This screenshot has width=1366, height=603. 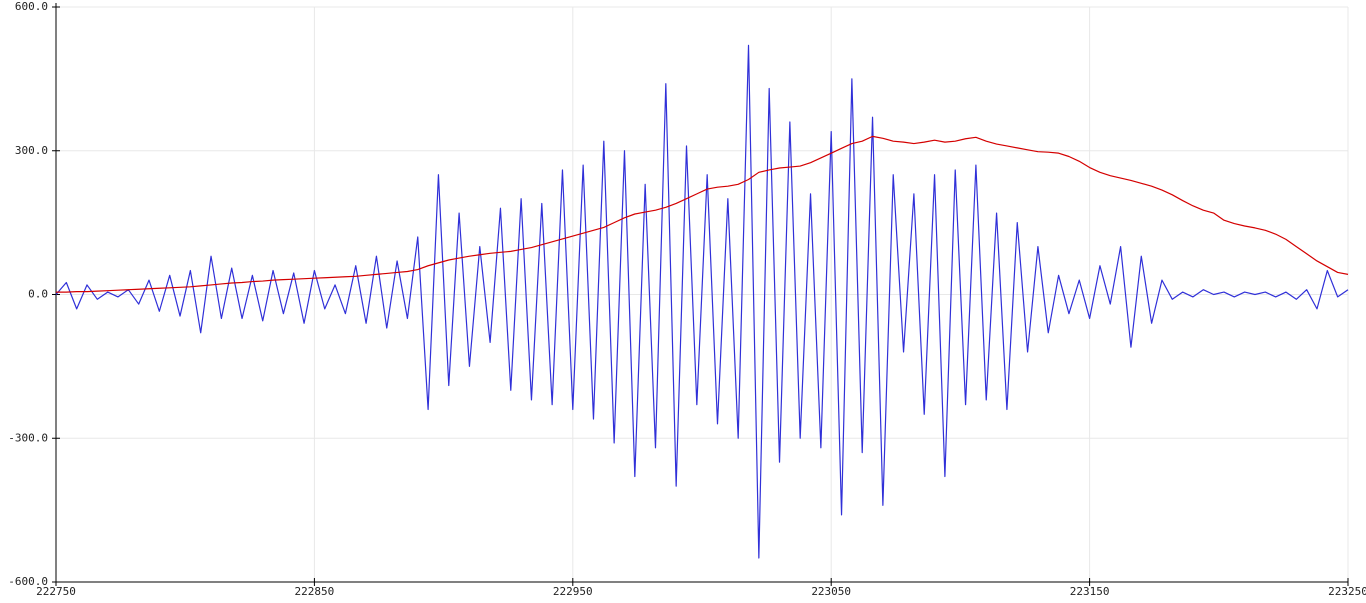 I want to click on y-tick-label: -600.0, so click(x=28, y=581).